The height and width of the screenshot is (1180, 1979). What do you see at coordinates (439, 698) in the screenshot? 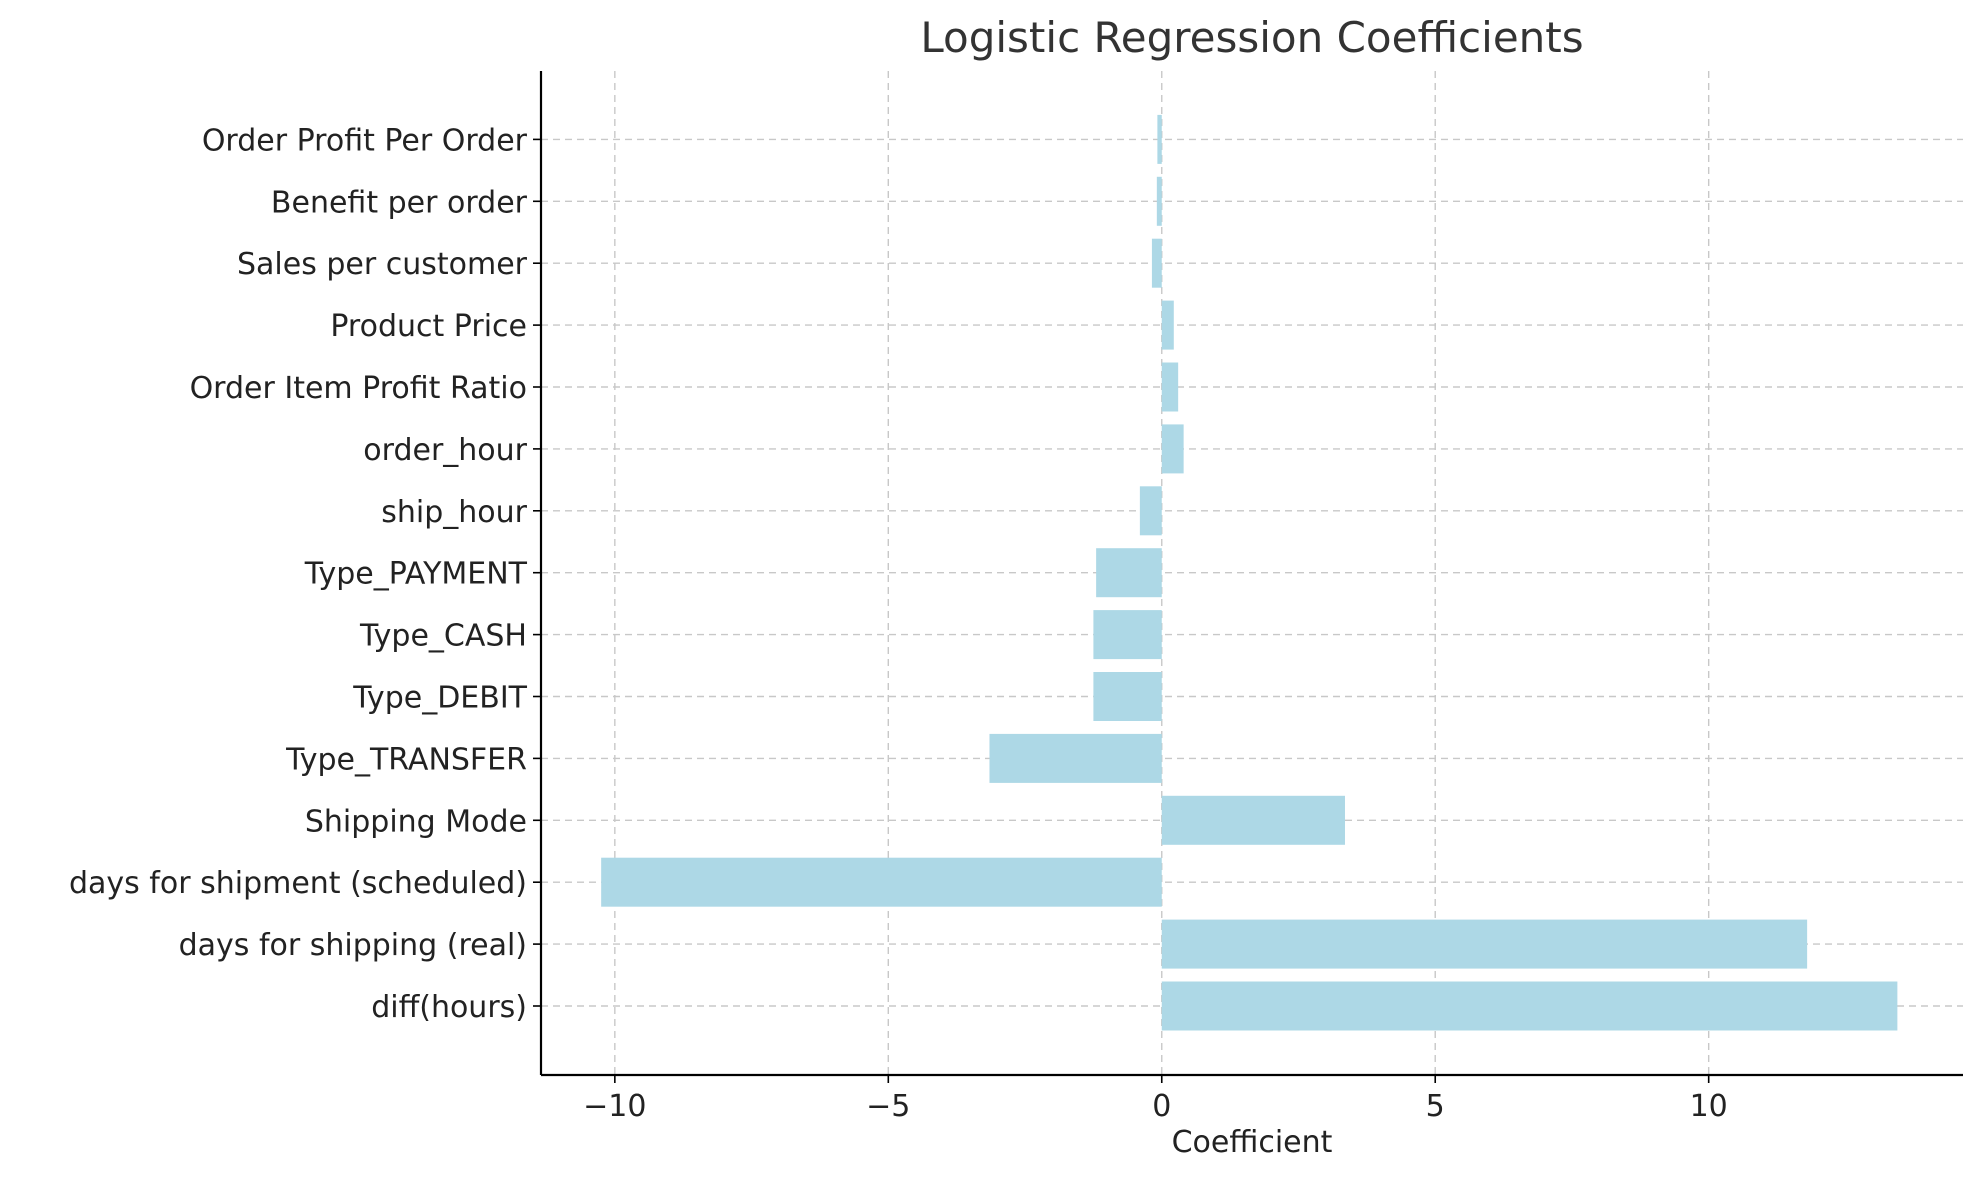
I see `y-tick-label: Type_DEBIT` at bounding box center [439, 698].